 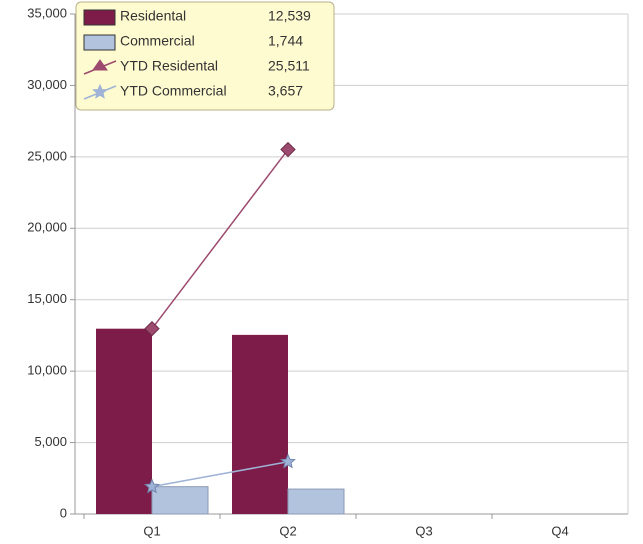 What do you see at coordinates (153, 16) in the screenshot?
I see `legend-label: Residental` at bounding box center [153, 16].